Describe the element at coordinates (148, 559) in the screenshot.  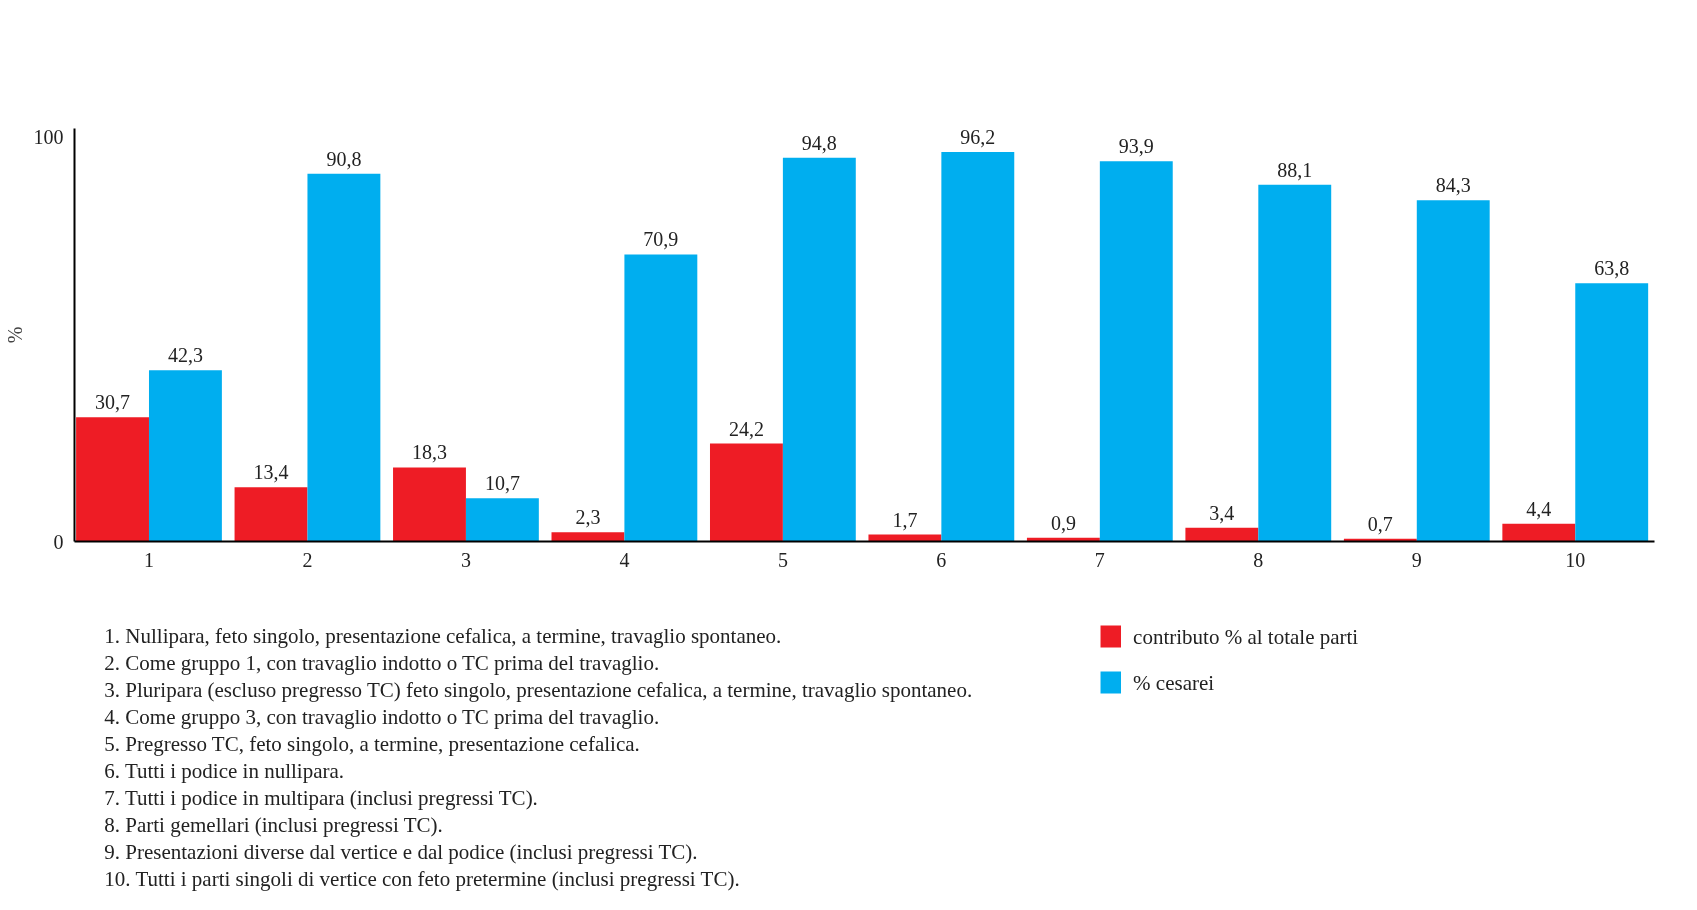
I see `x-tick-label: 1` at that location.